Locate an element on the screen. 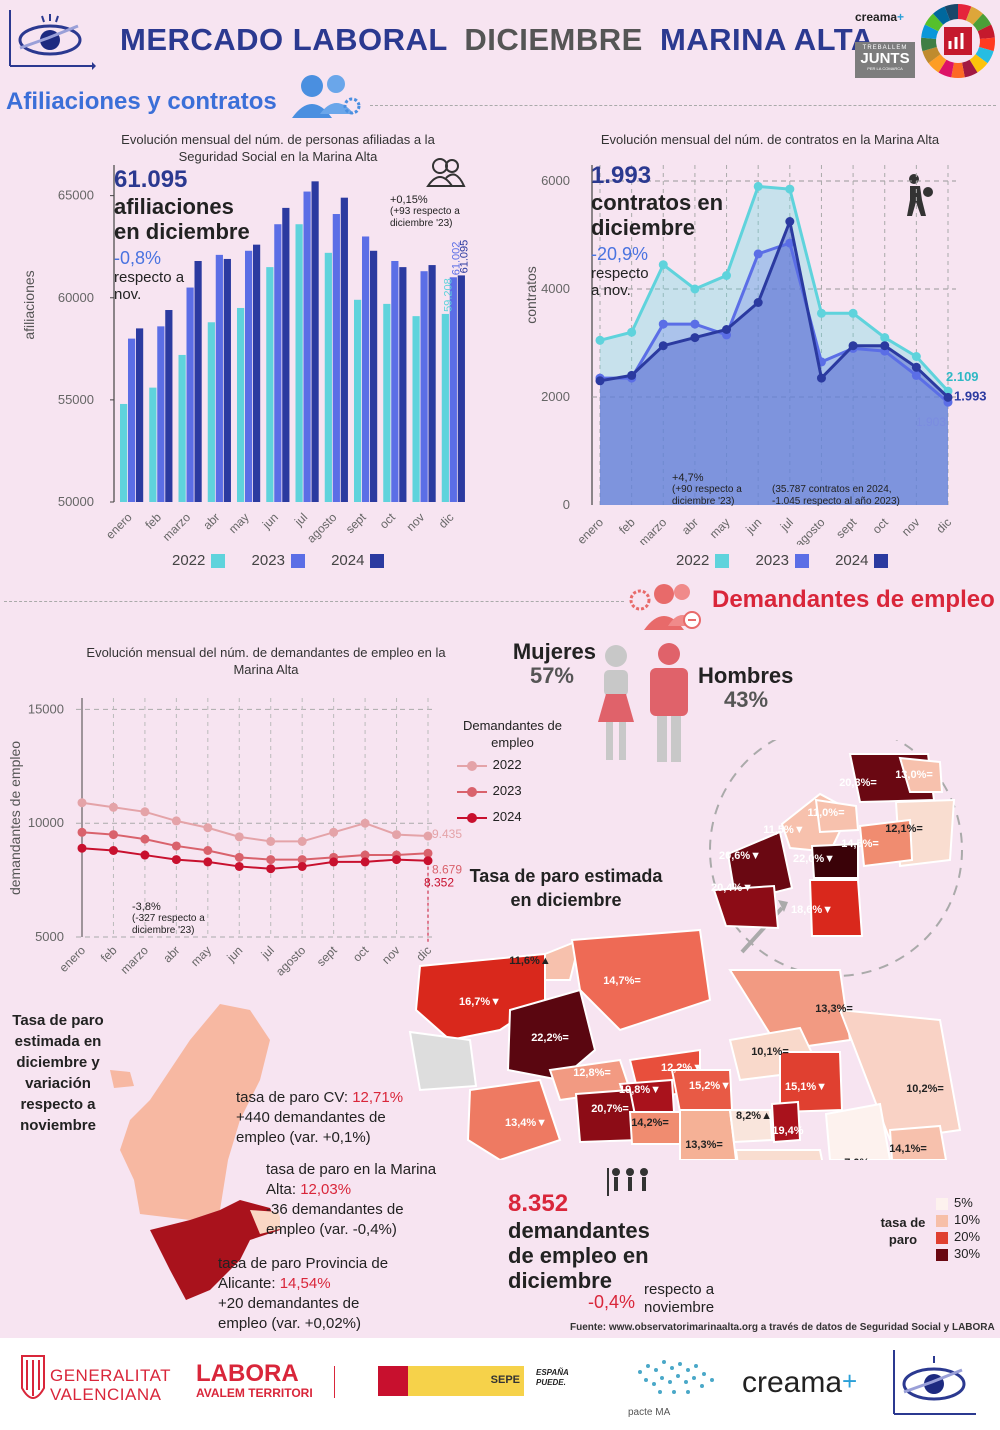 The width and height of the screenshot is (1000, 1430). map-region-label: 13,4%▼ is located at coordinates (526, 1123).